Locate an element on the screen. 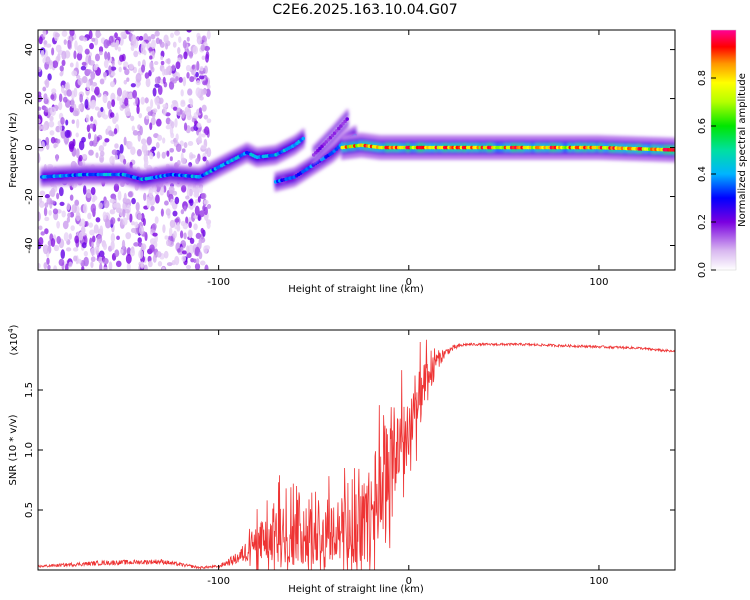  snr-xtick-label: 0 is located at coordinates (409, 581).